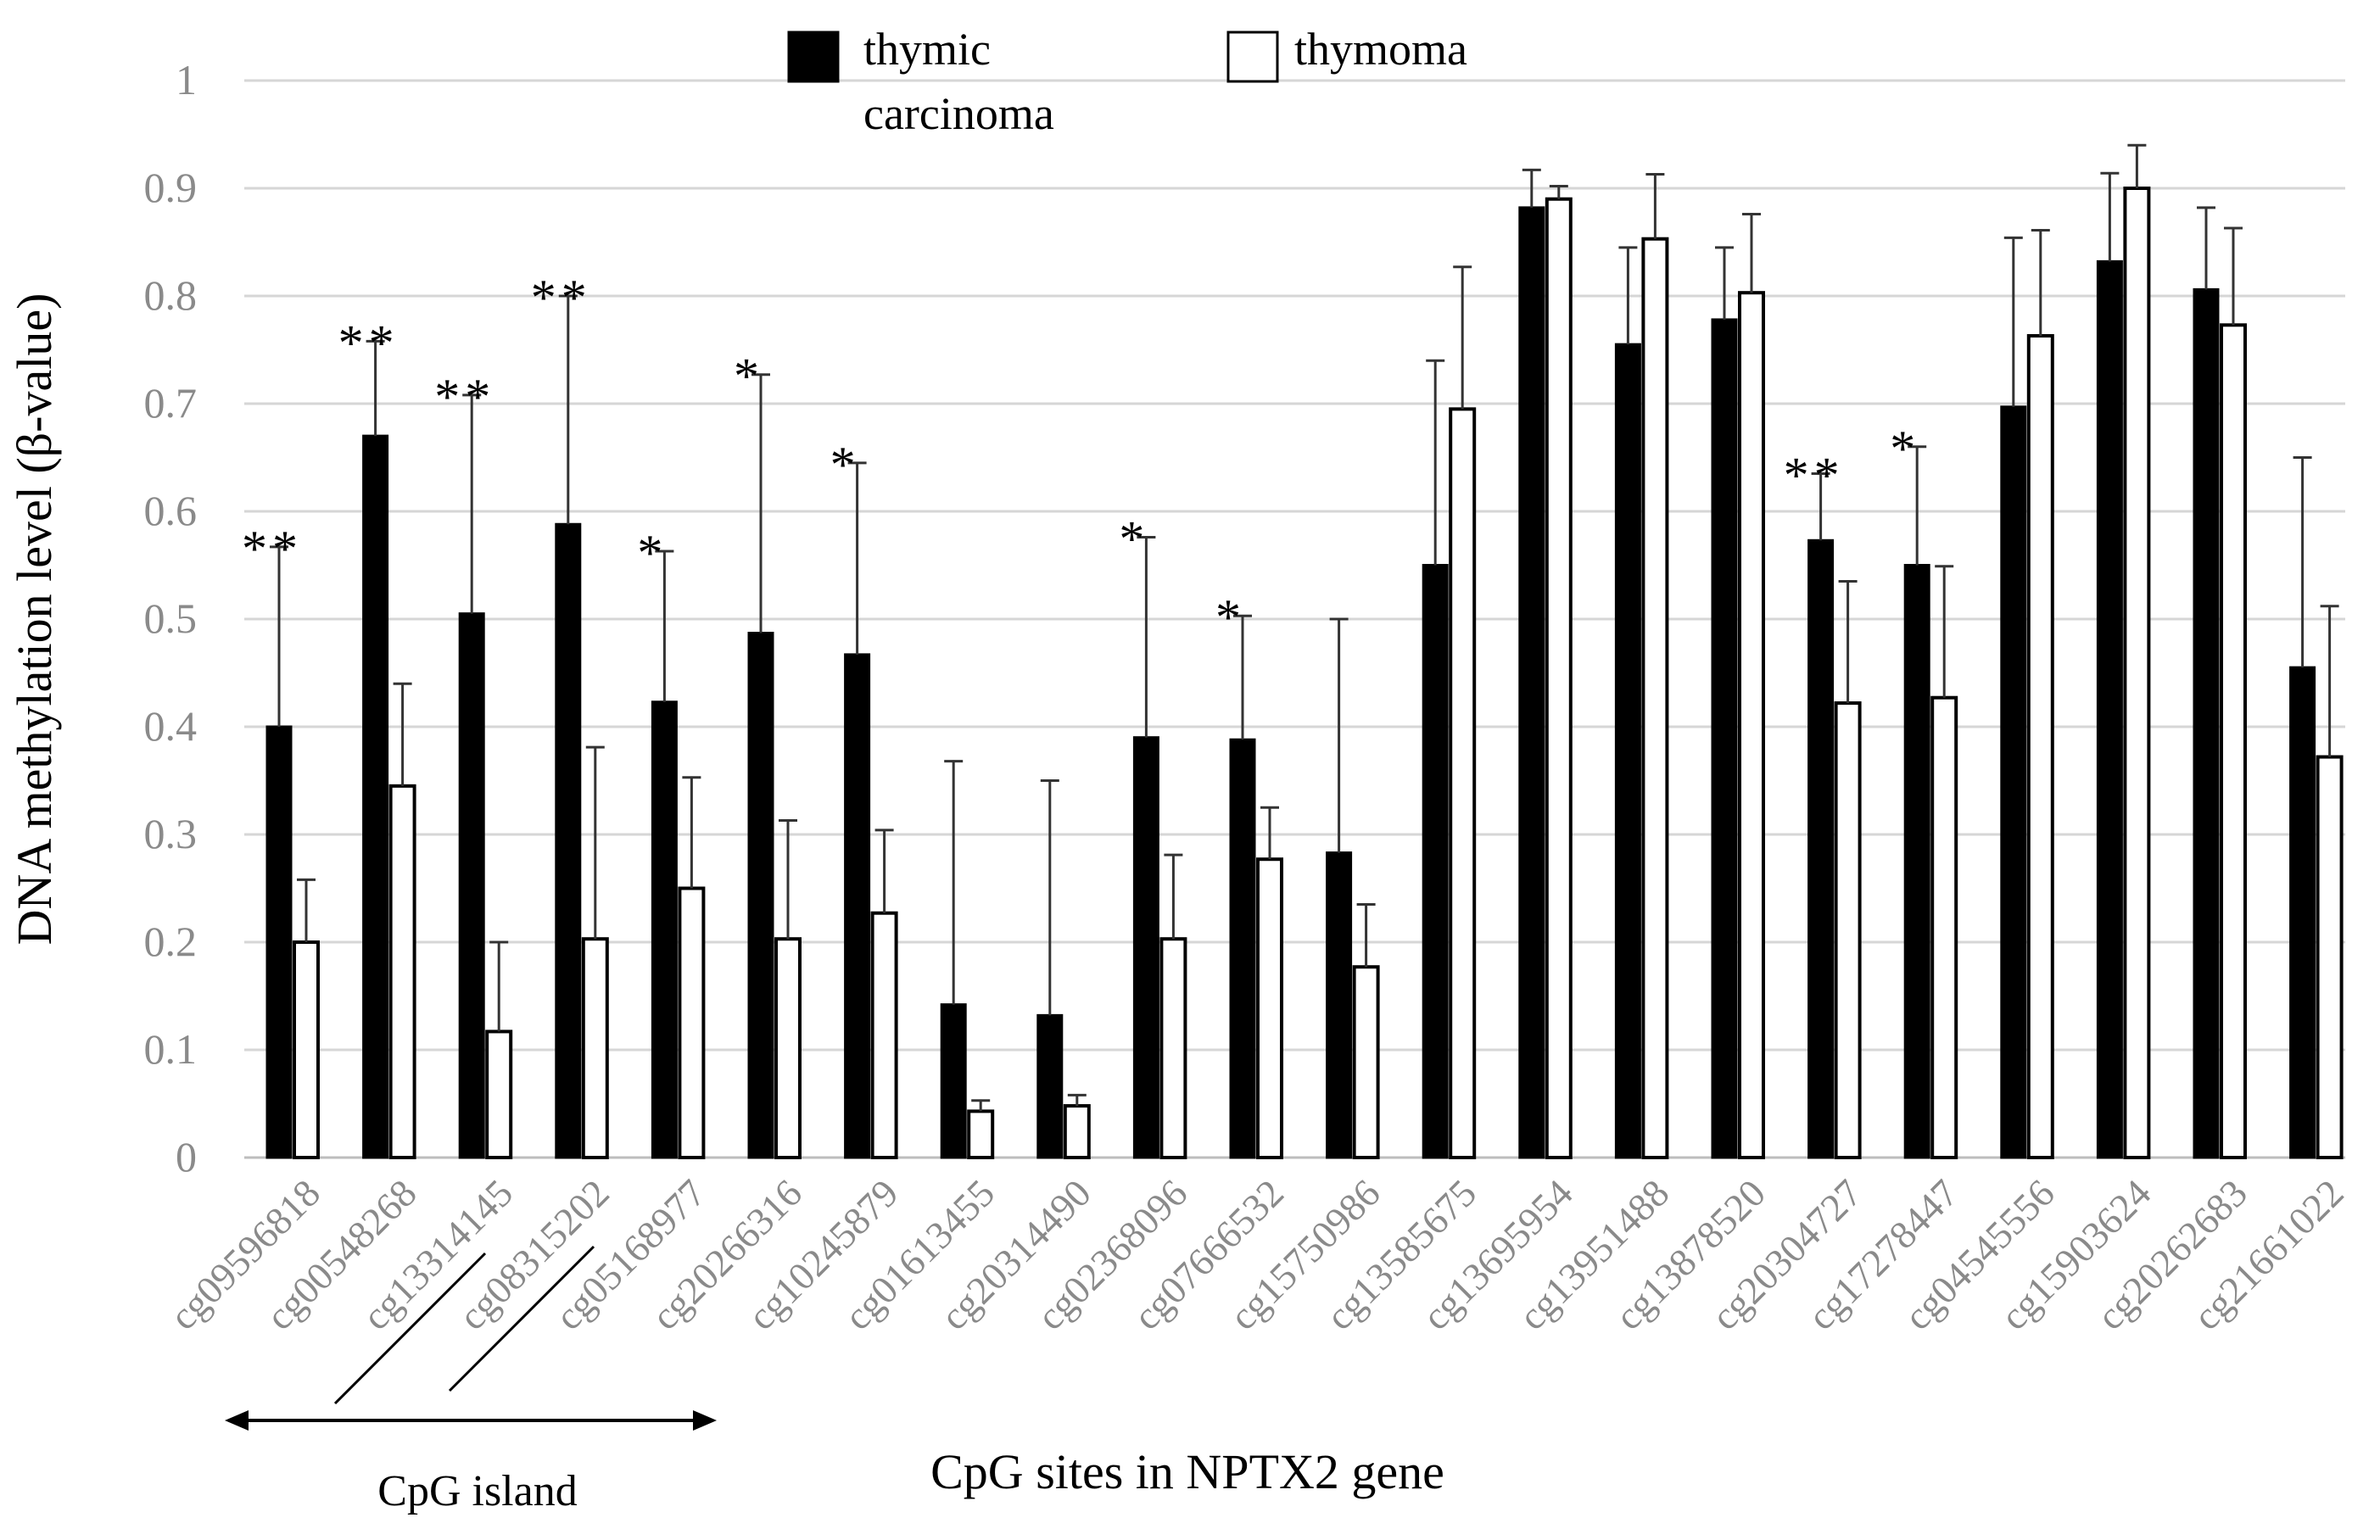 Image resolution: width=2380 pixels, height=1540 pixels. What do you see at coordinates (34, 619) in the screenshot?
I see `y-axis-title: DNA methylation level (β-value)` at bounding box center [34, 619].